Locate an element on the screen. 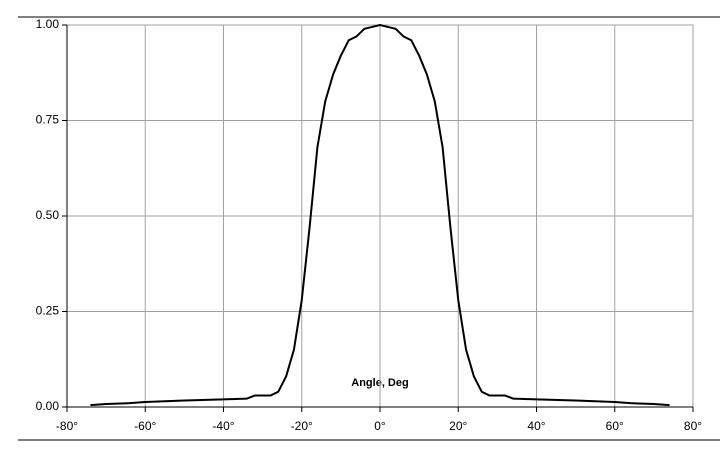 The image size is (726, 456). y-tick-label: 1.00 is located at coordinates (48, 24).